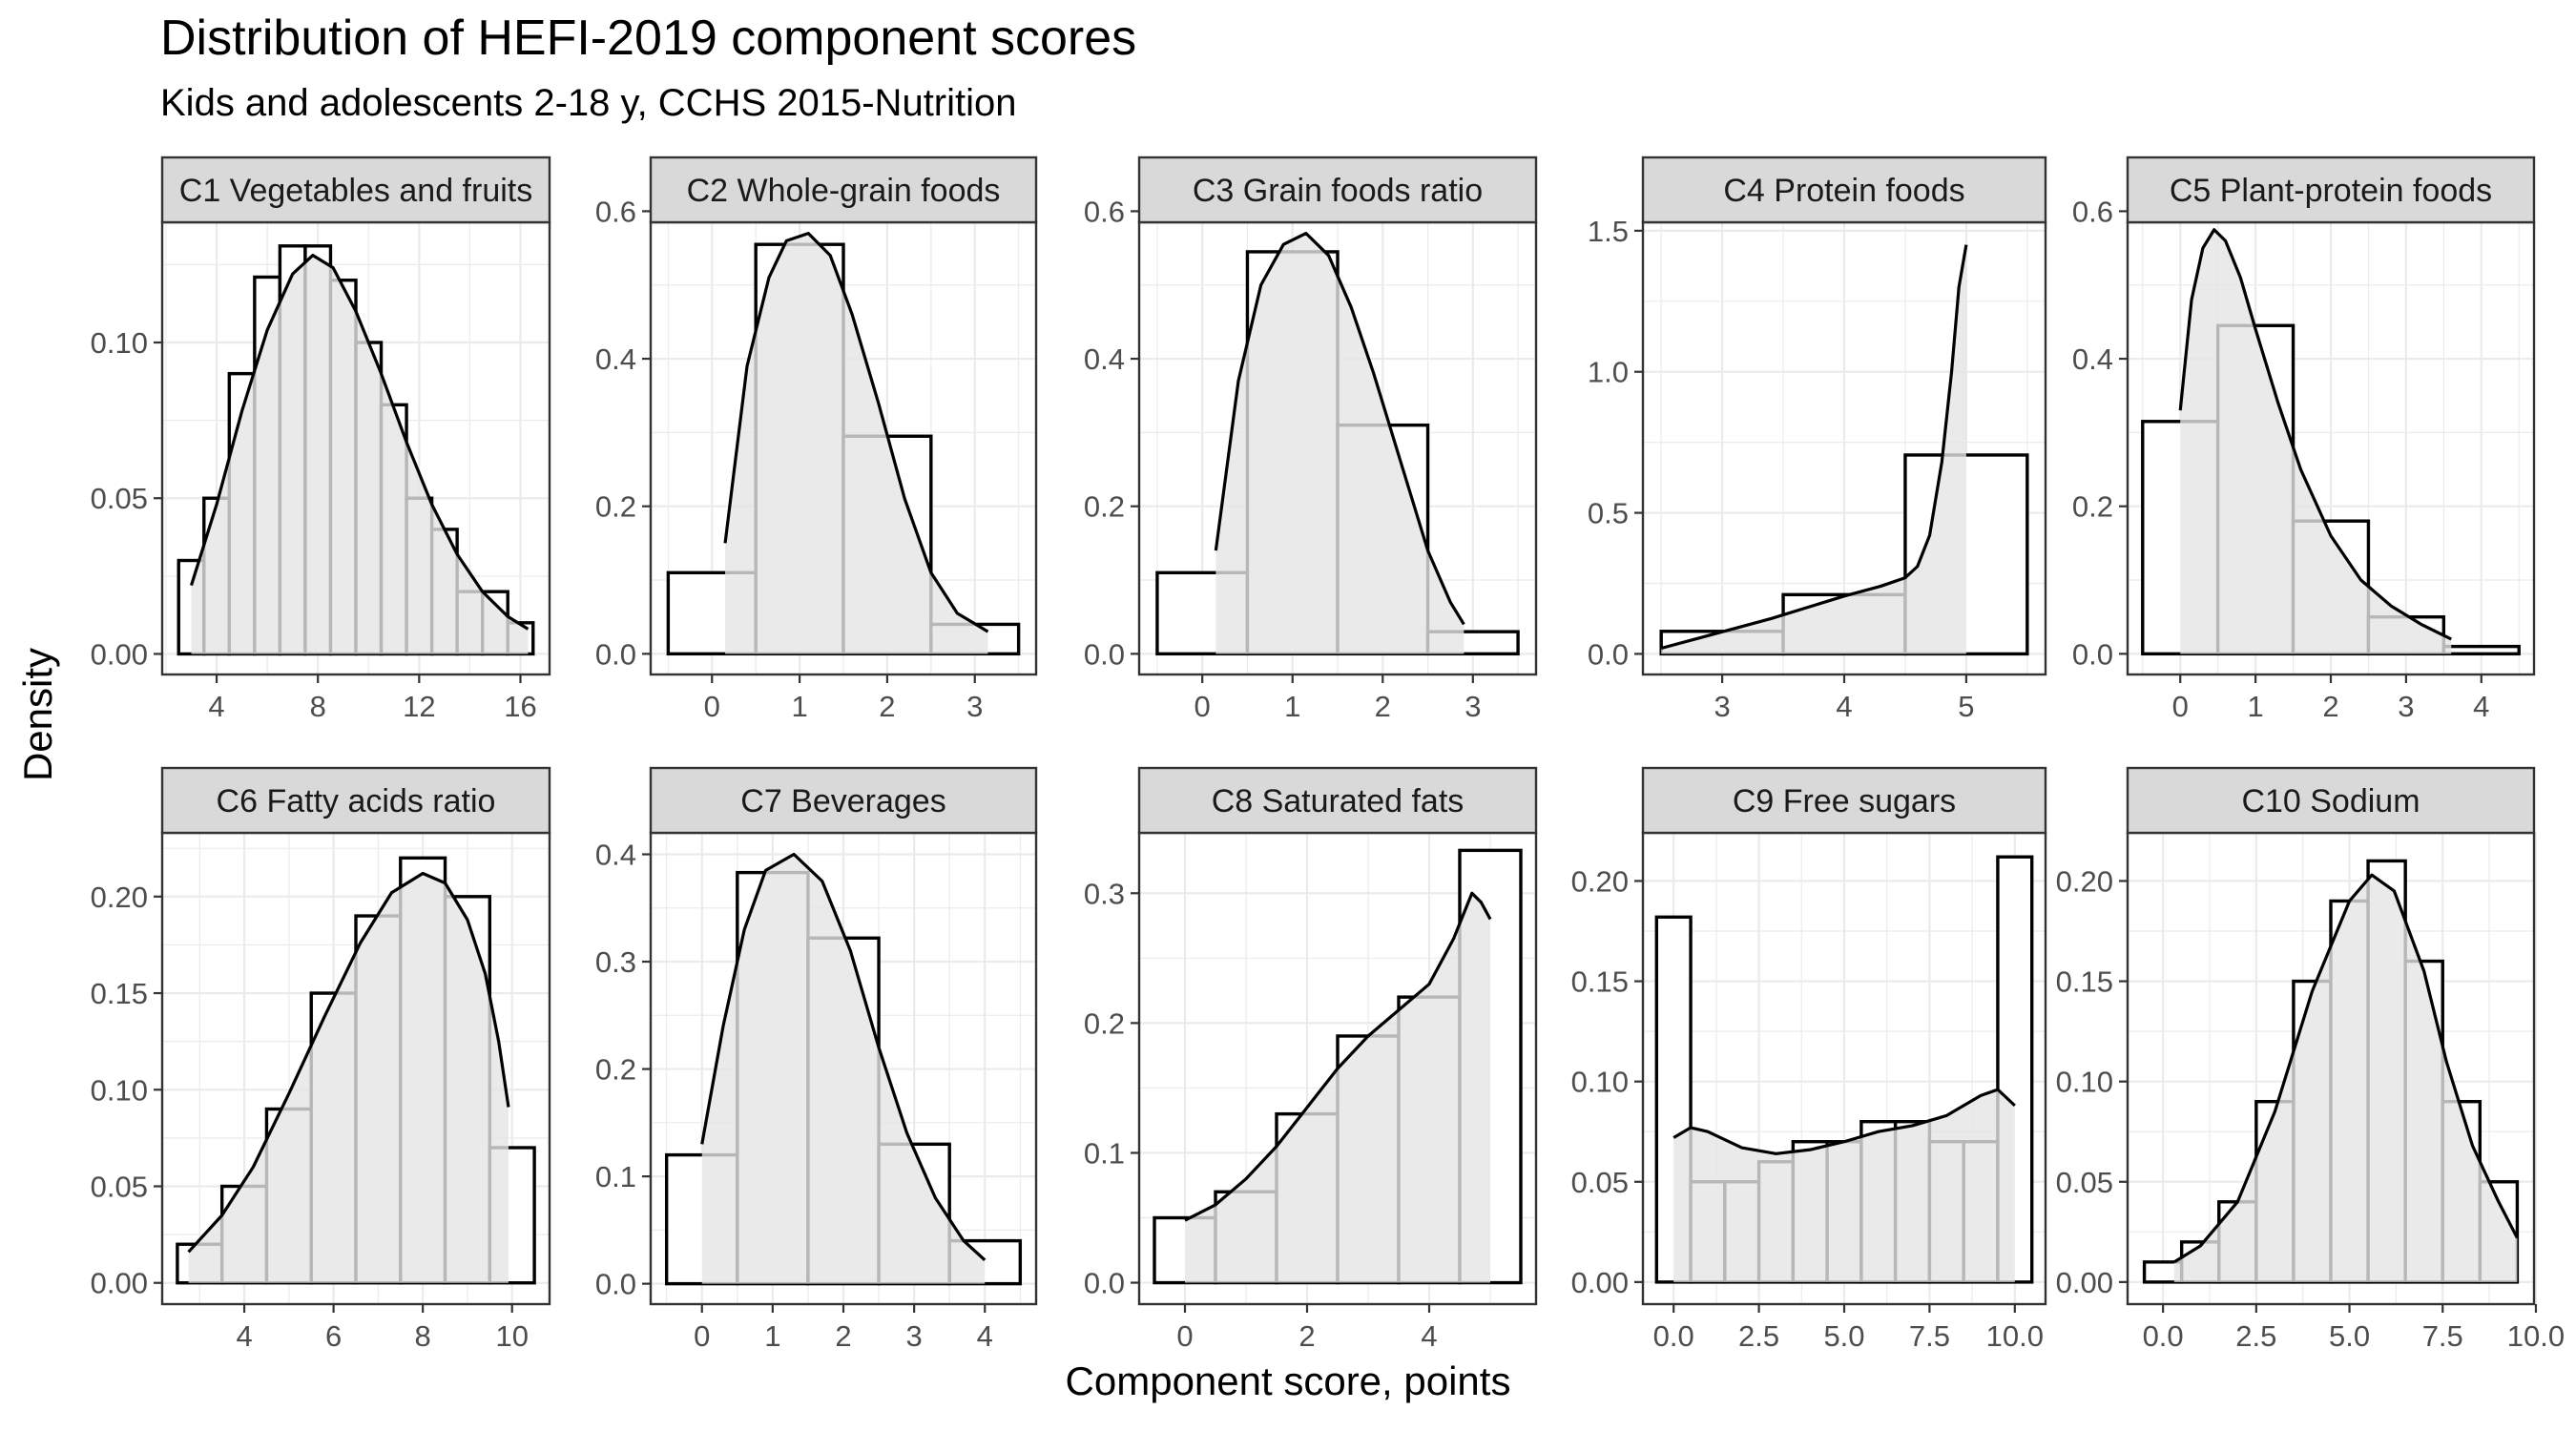  I want to click on panel: C3 Grain foods ratio 0 1 2 3 0.0 0.2 0.4 0.6, so click(1311, 439).